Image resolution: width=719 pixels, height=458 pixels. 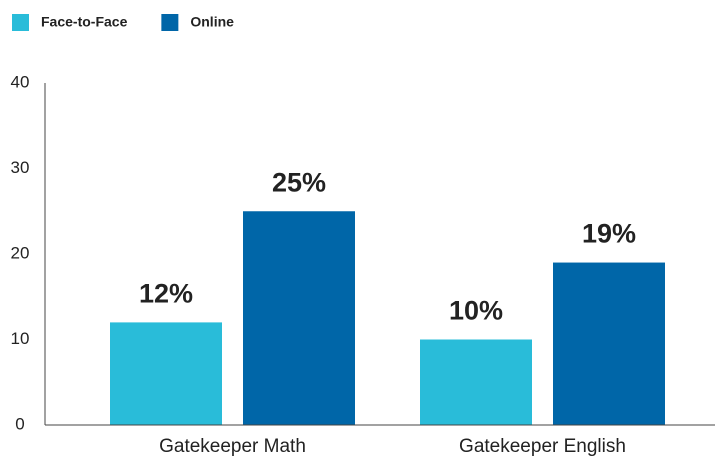 What do you see at coordinates (609, 234) in the screenshot?
I see `value-label: 19%` at bounding box center [609, 234].